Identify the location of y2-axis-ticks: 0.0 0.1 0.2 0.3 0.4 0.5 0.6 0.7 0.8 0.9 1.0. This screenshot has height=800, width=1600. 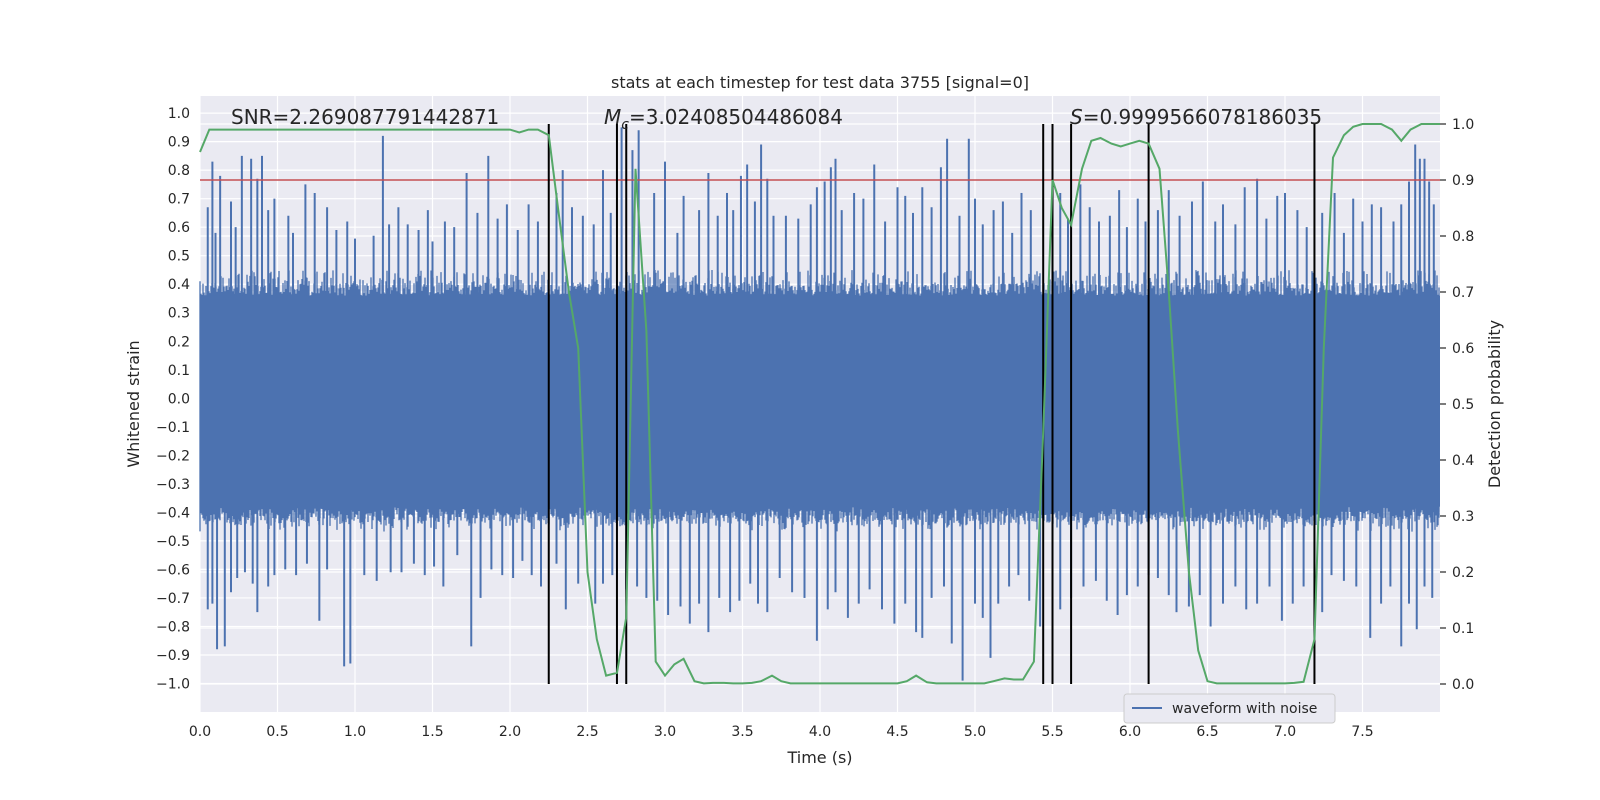
(1457, 405).